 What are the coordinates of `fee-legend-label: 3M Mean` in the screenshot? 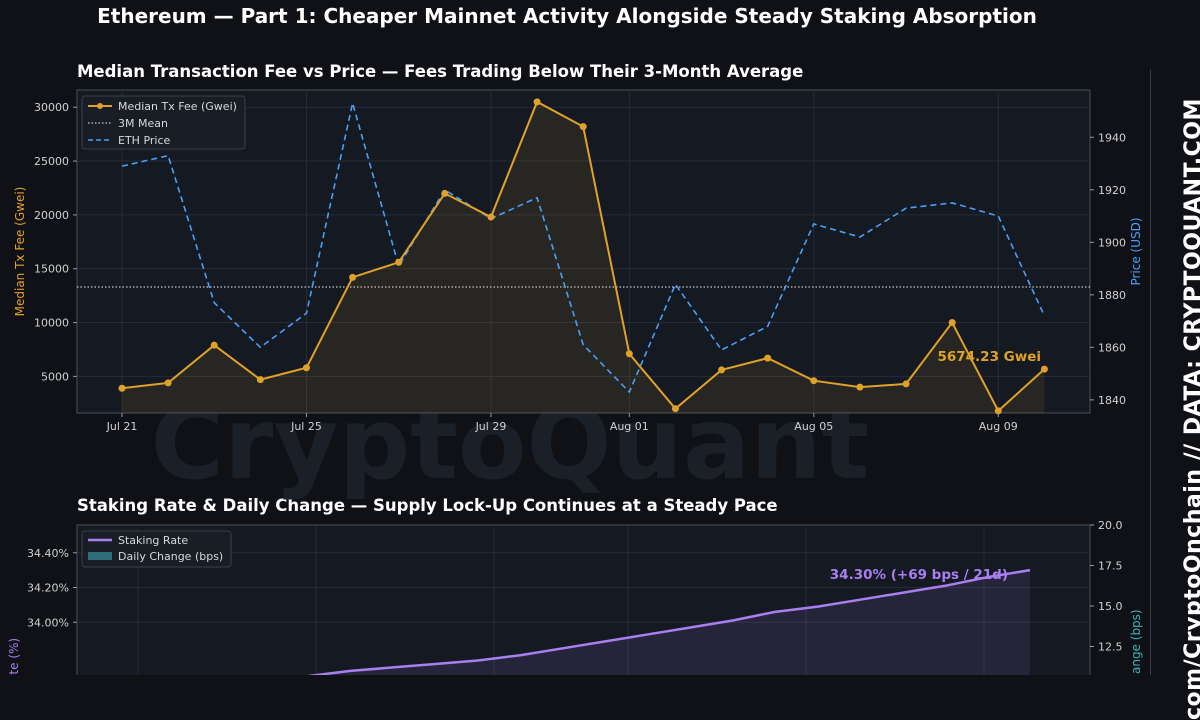 It's located at (143, 123).